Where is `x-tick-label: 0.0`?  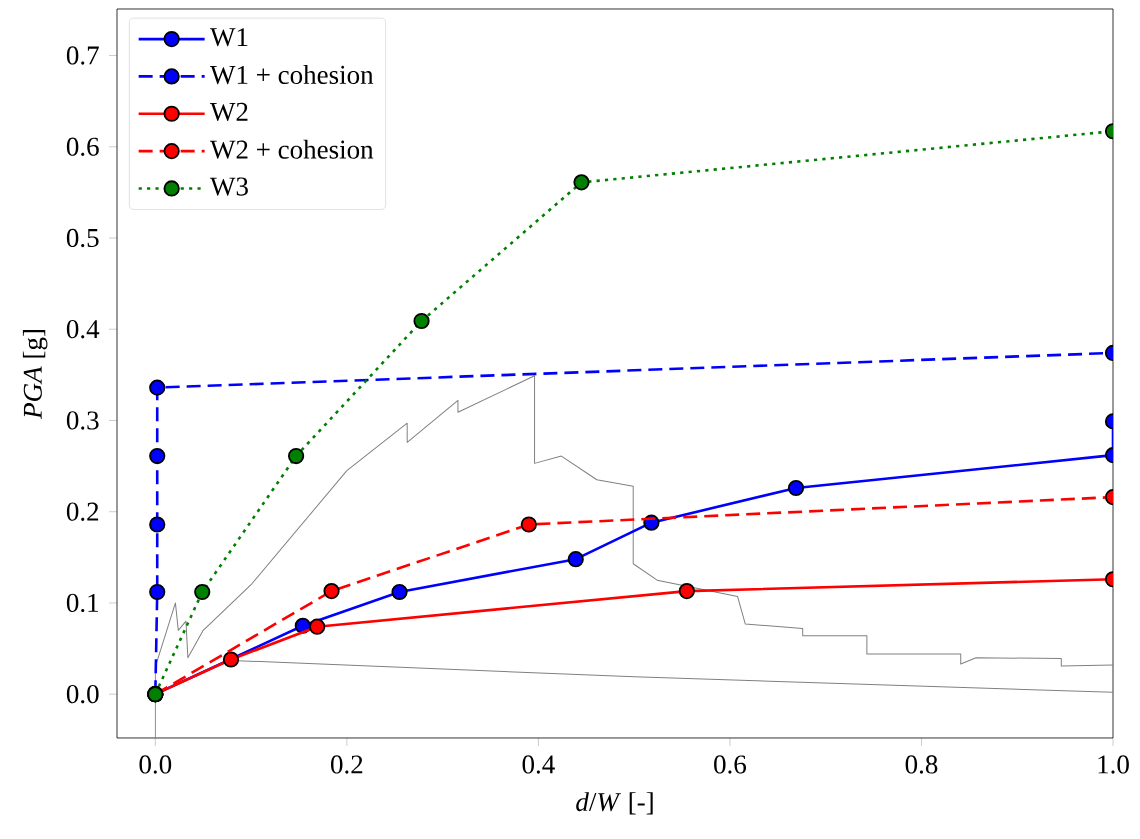 x-tick-label: 0.0 is located at coordinates (155, 764).